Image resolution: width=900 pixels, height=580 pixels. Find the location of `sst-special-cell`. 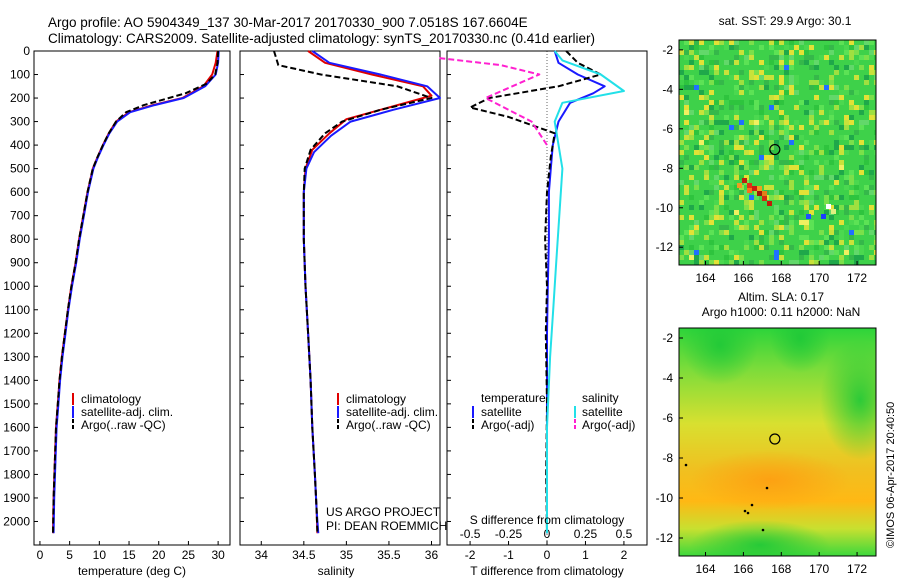

sst-special-cell is located at coordinates (833, 211).